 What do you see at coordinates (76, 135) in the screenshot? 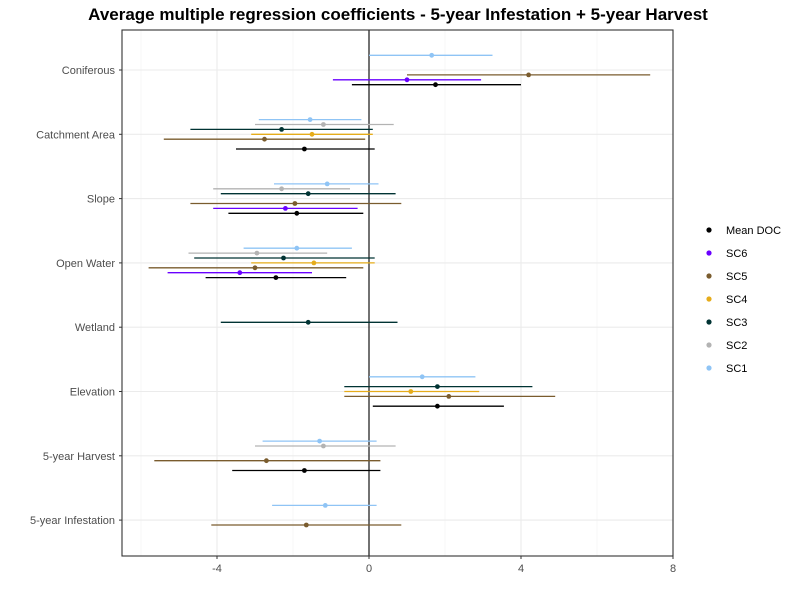
I see `y-tick-label-catchment-area: Catchment Area` at bounding box center [76, 135].